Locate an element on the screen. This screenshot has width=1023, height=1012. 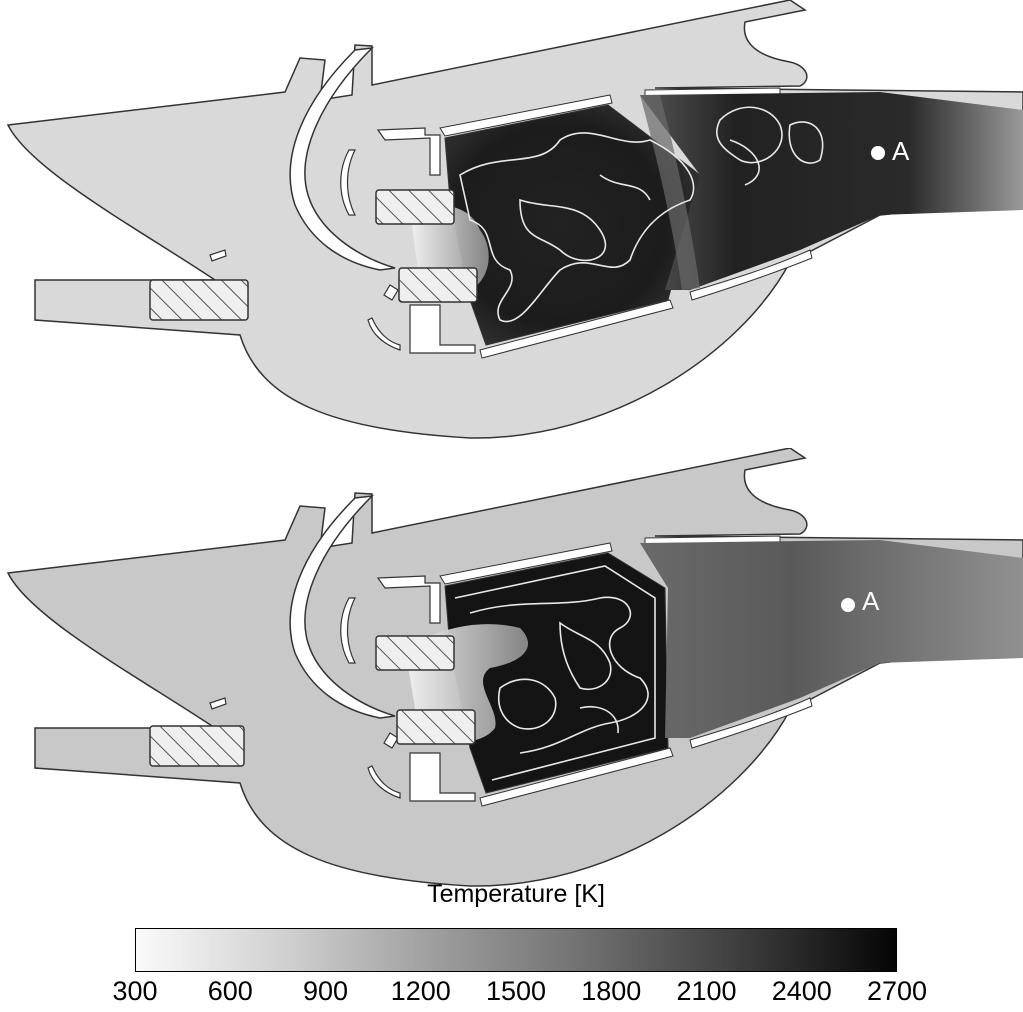
colorbar-tick-label: 1500 is located at coordinates (516, 991).